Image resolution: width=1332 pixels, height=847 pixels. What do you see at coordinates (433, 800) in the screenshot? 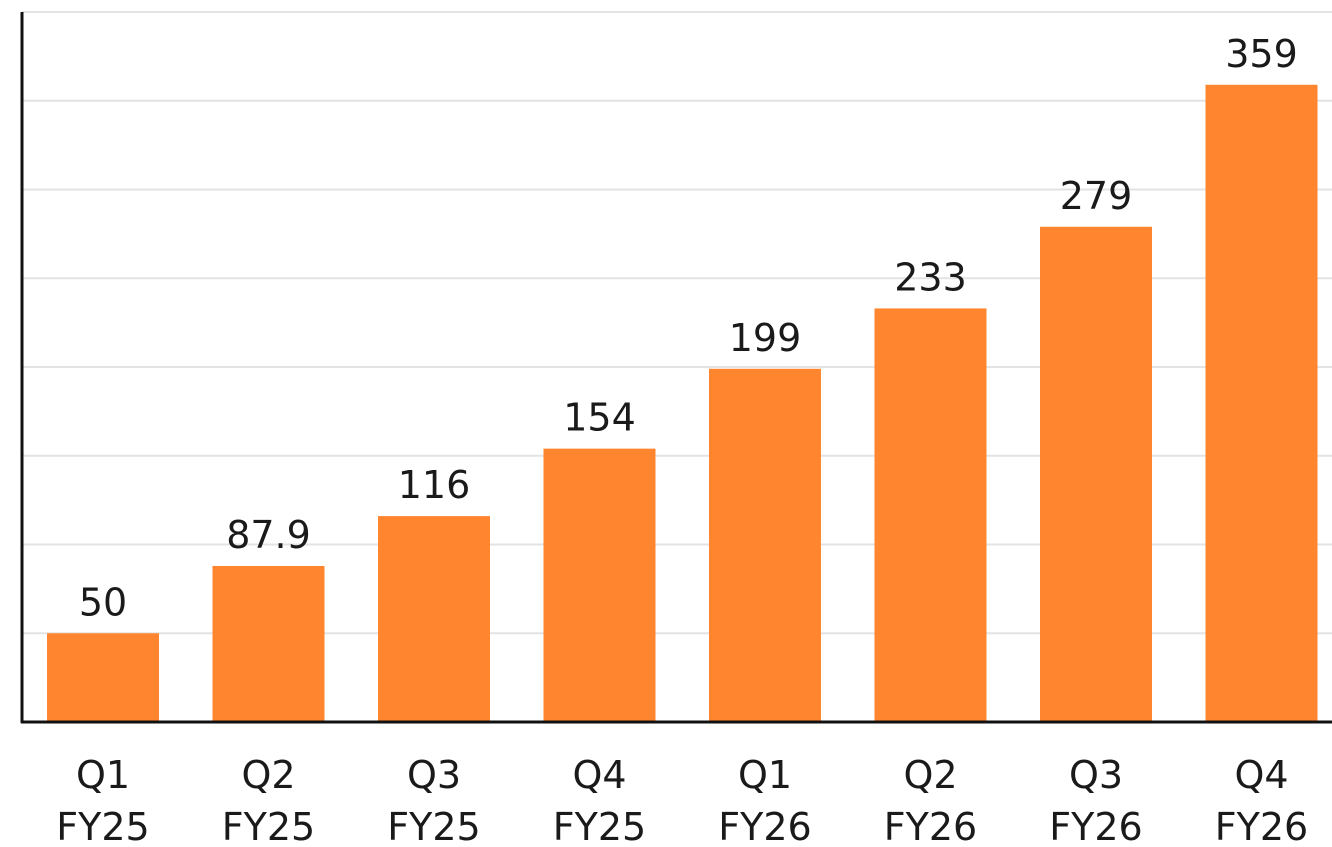
I see `x-tick-label: Q3 FY25` at bounding box center [433, 800].